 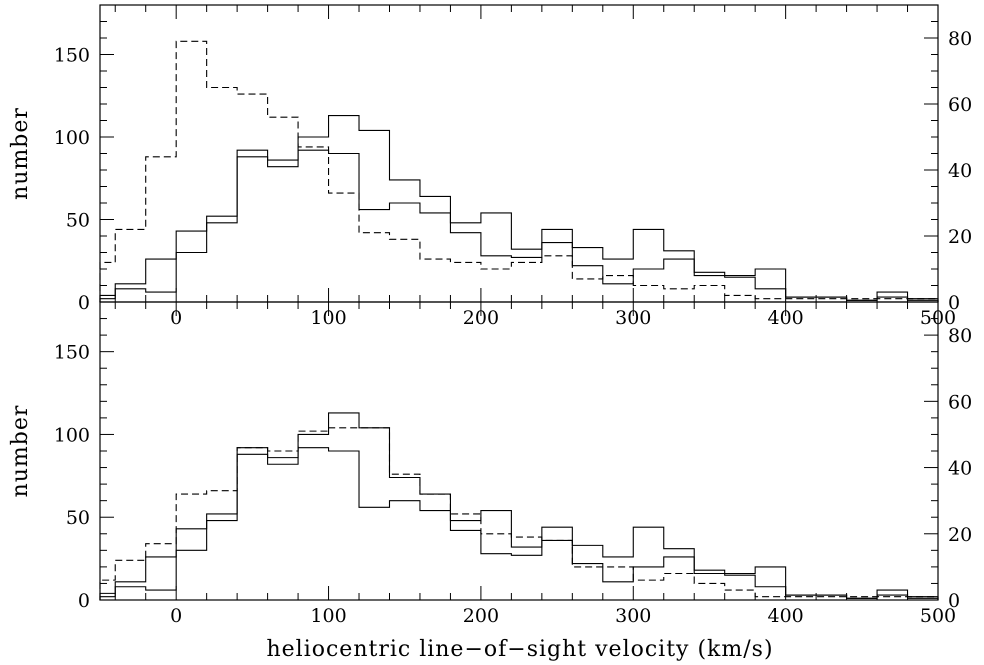 What do you see at coordinates (938, 616) in the screenshot?
I see `x-tick-label: 500` at bounding box center [938, 616].